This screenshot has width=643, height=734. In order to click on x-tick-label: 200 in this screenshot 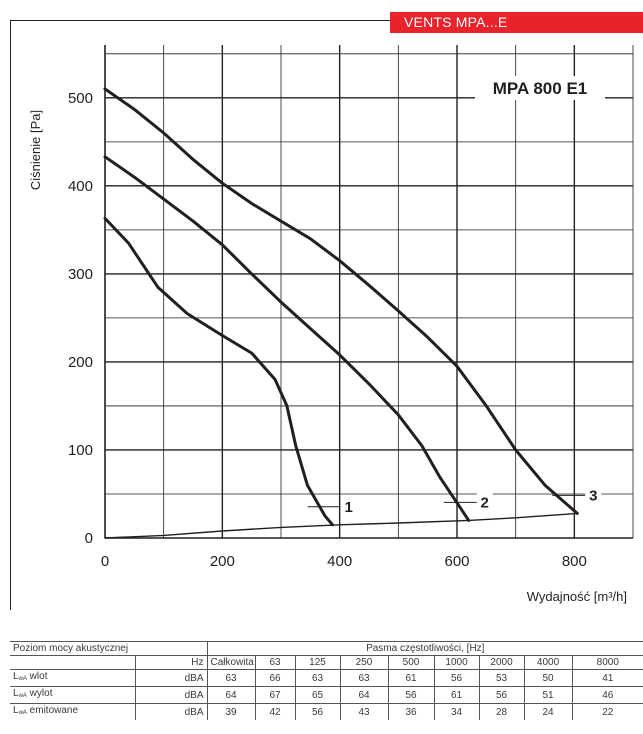, I will do `click(222, 561)`.